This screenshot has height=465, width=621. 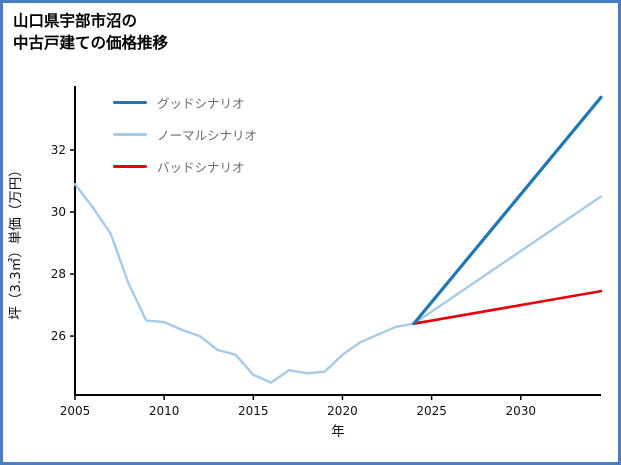 I want to click on svg-text: 2020, so click(x=342, y=411).